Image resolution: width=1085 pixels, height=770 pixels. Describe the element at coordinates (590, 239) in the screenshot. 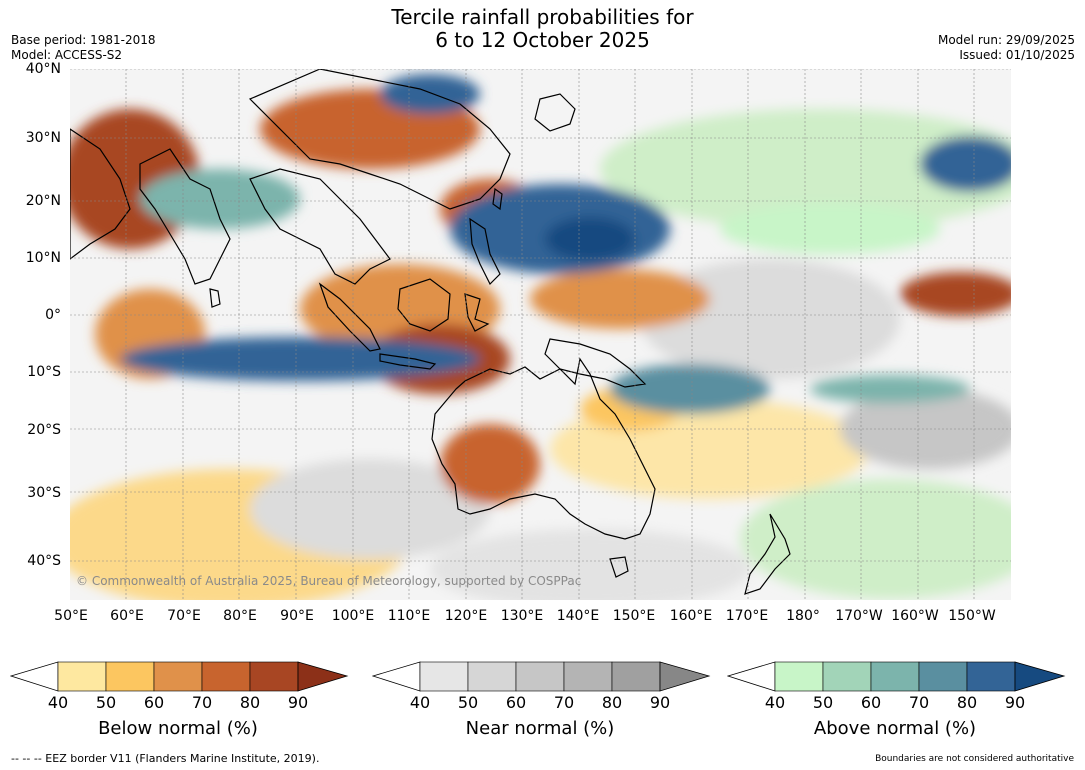

I see `field-above-philippine-core` at that location.